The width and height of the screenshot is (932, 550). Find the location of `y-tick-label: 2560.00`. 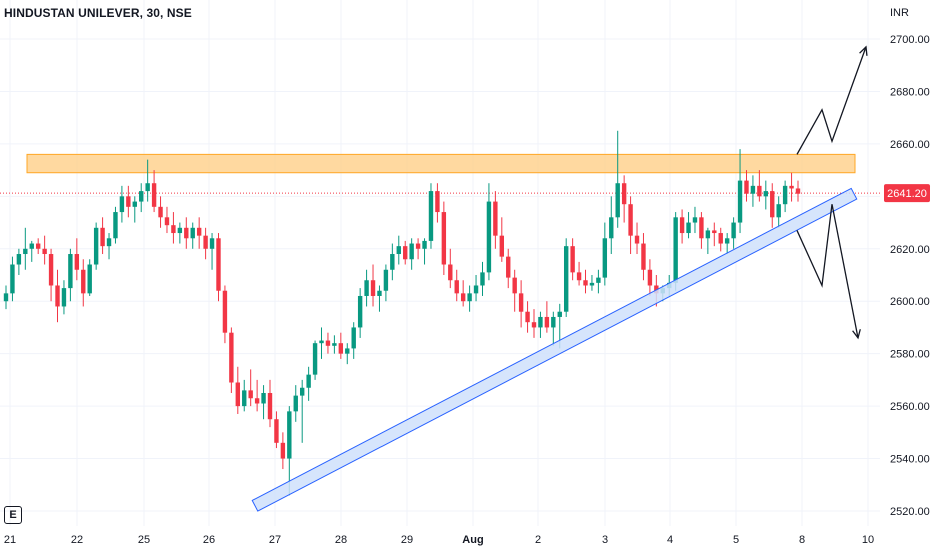

y-tick-label: 2560.00 is located at coordinates (910, 407).